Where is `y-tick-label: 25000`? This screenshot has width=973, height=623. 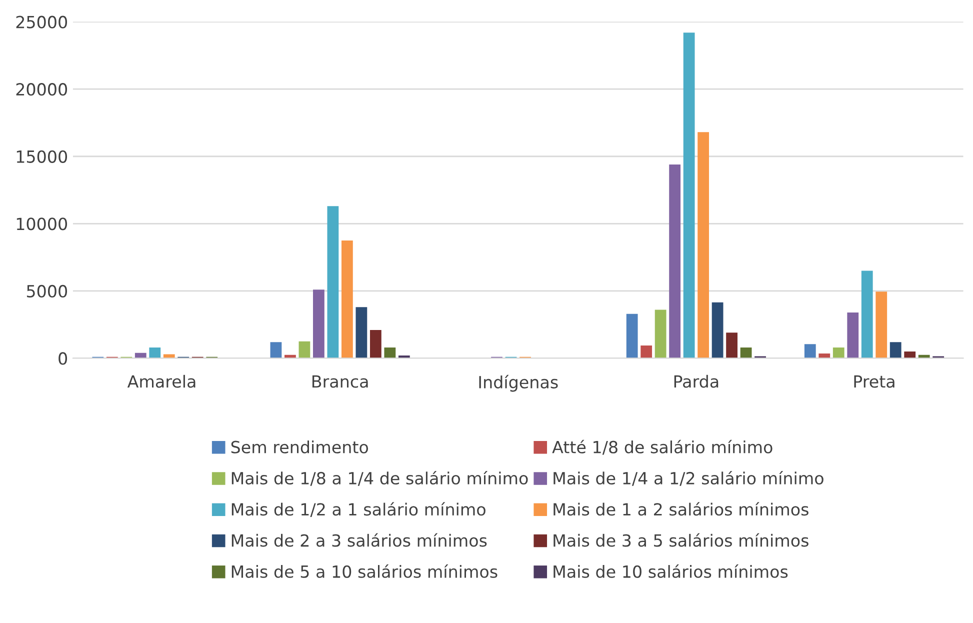 y-tick-label: 25000 is located at coordinates (42, 22).